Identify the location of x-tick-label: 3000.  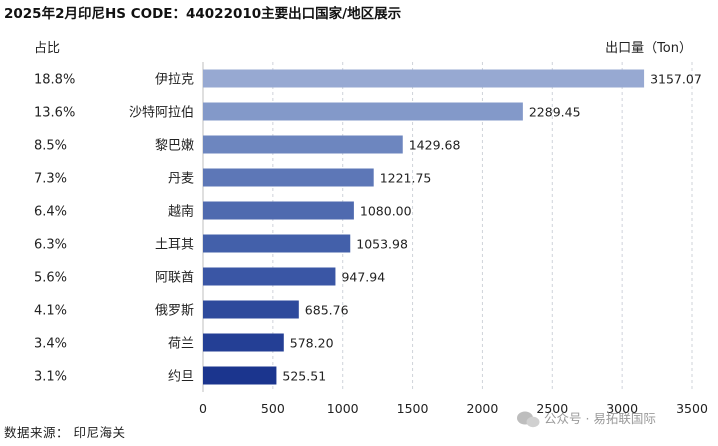
(622, 408).